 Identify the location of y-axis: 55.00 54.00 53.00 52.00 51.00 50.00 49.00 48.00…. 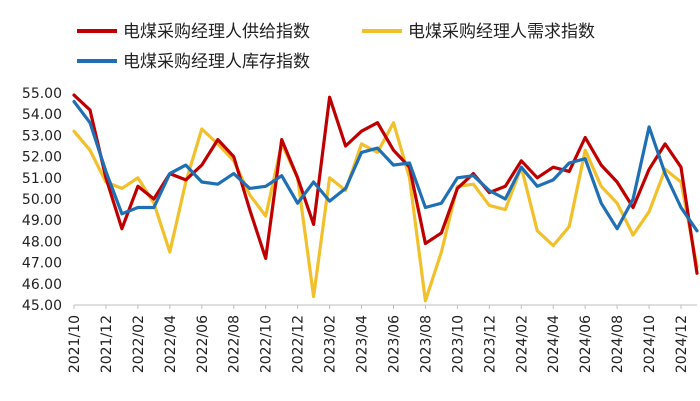
(42, 200).